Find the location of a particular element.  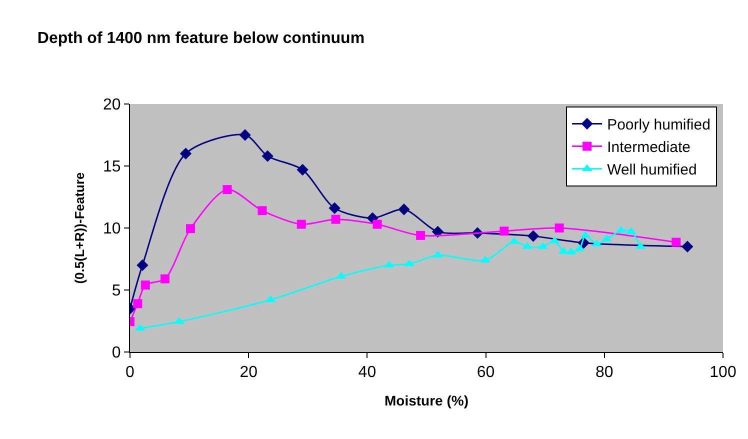

x-axis-title: Moisture (%) is located at coordinates (426, 400).